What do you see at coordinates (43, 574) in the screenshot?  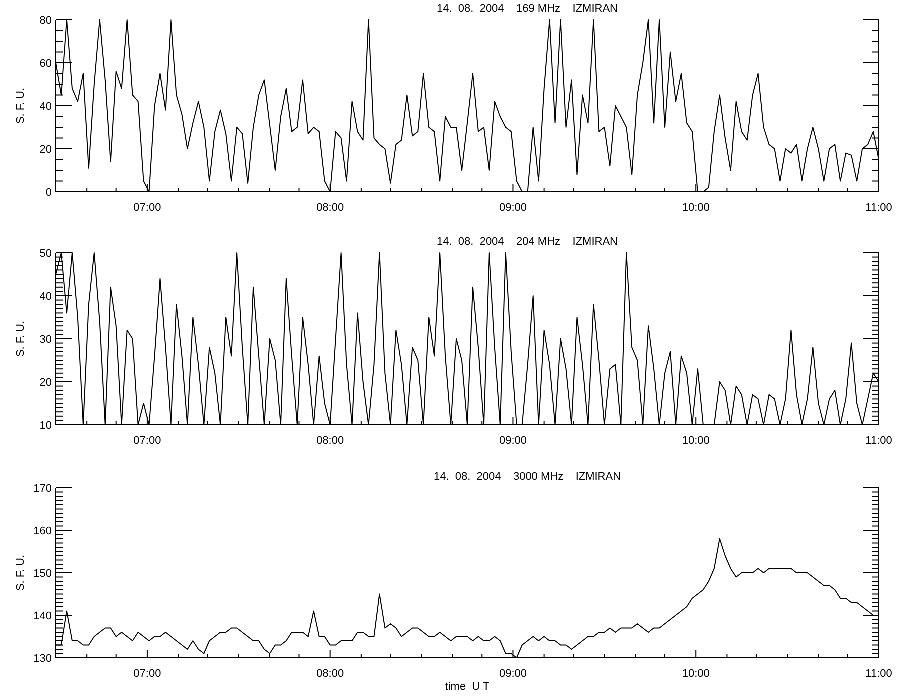 I see `y-tick-label: 150` at bounding box center [43, 574].